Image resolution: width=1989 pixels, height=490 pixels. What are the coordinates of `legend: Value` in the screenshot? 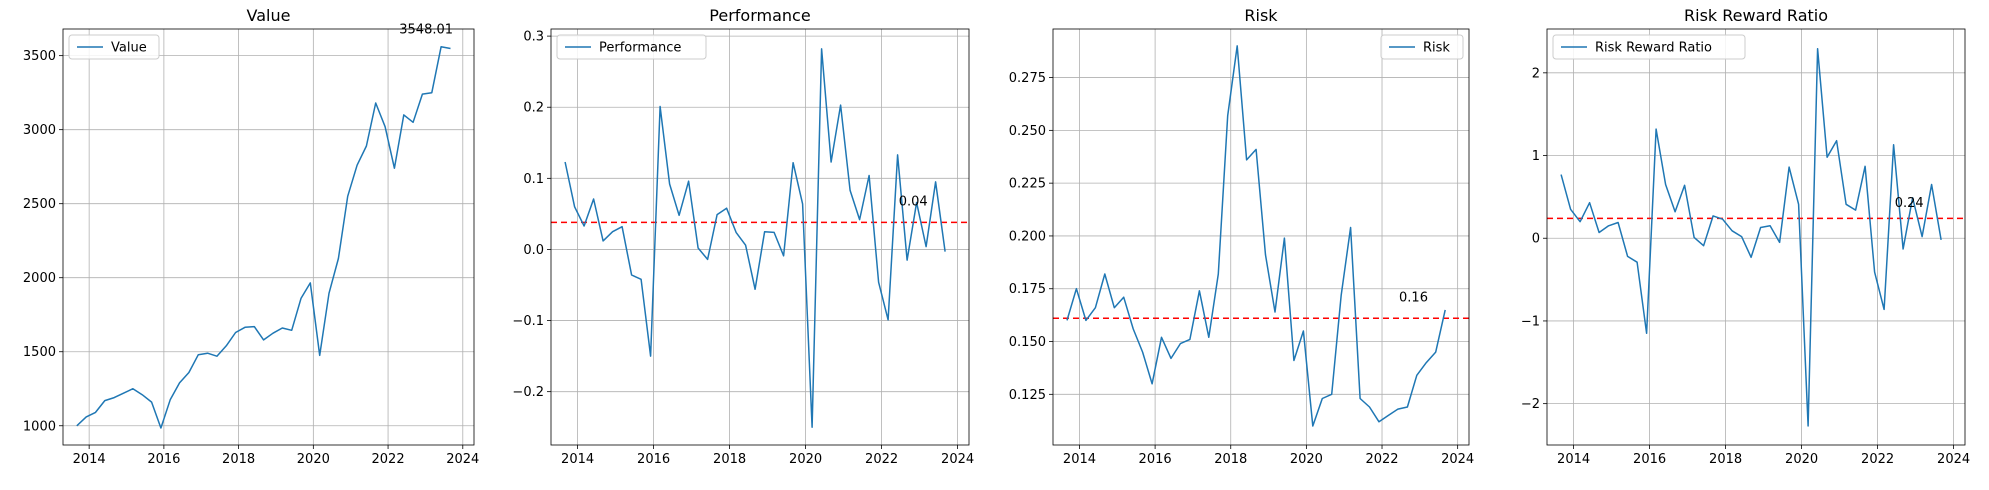 It's located at (114, 47).